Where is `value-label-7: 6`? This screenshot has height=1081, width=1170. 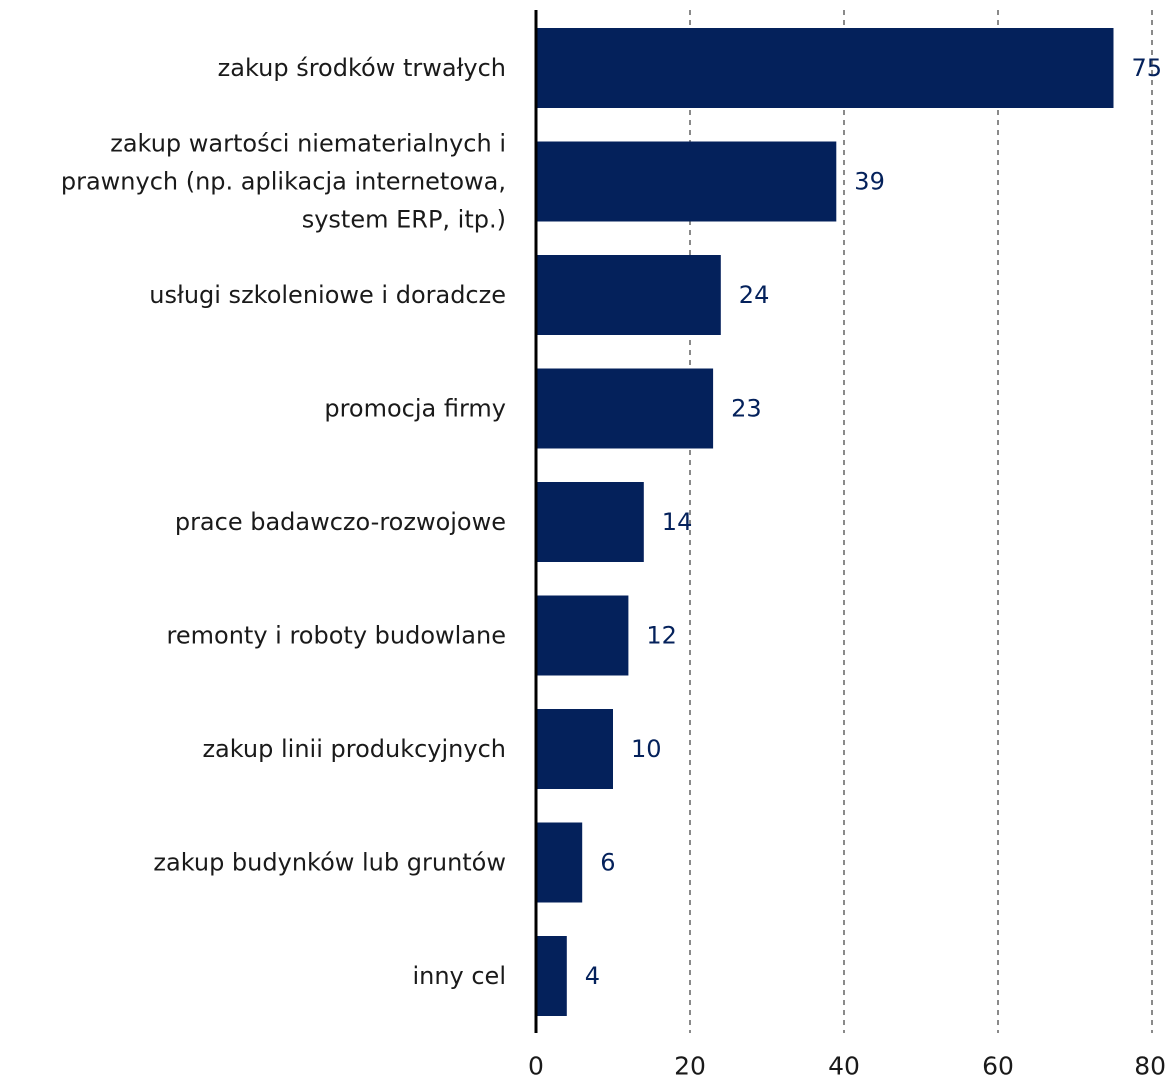 value-label-7: 6 is located at coordinates (607, 863).